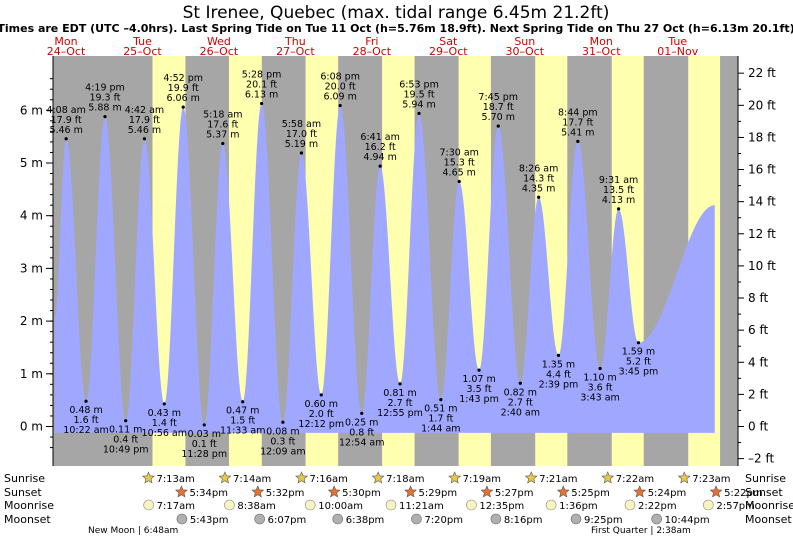 Image resolution: width=793 pixels, height=539 pixels. I want to click on tide-time-label: 6:08 pm, so click(340, 77).